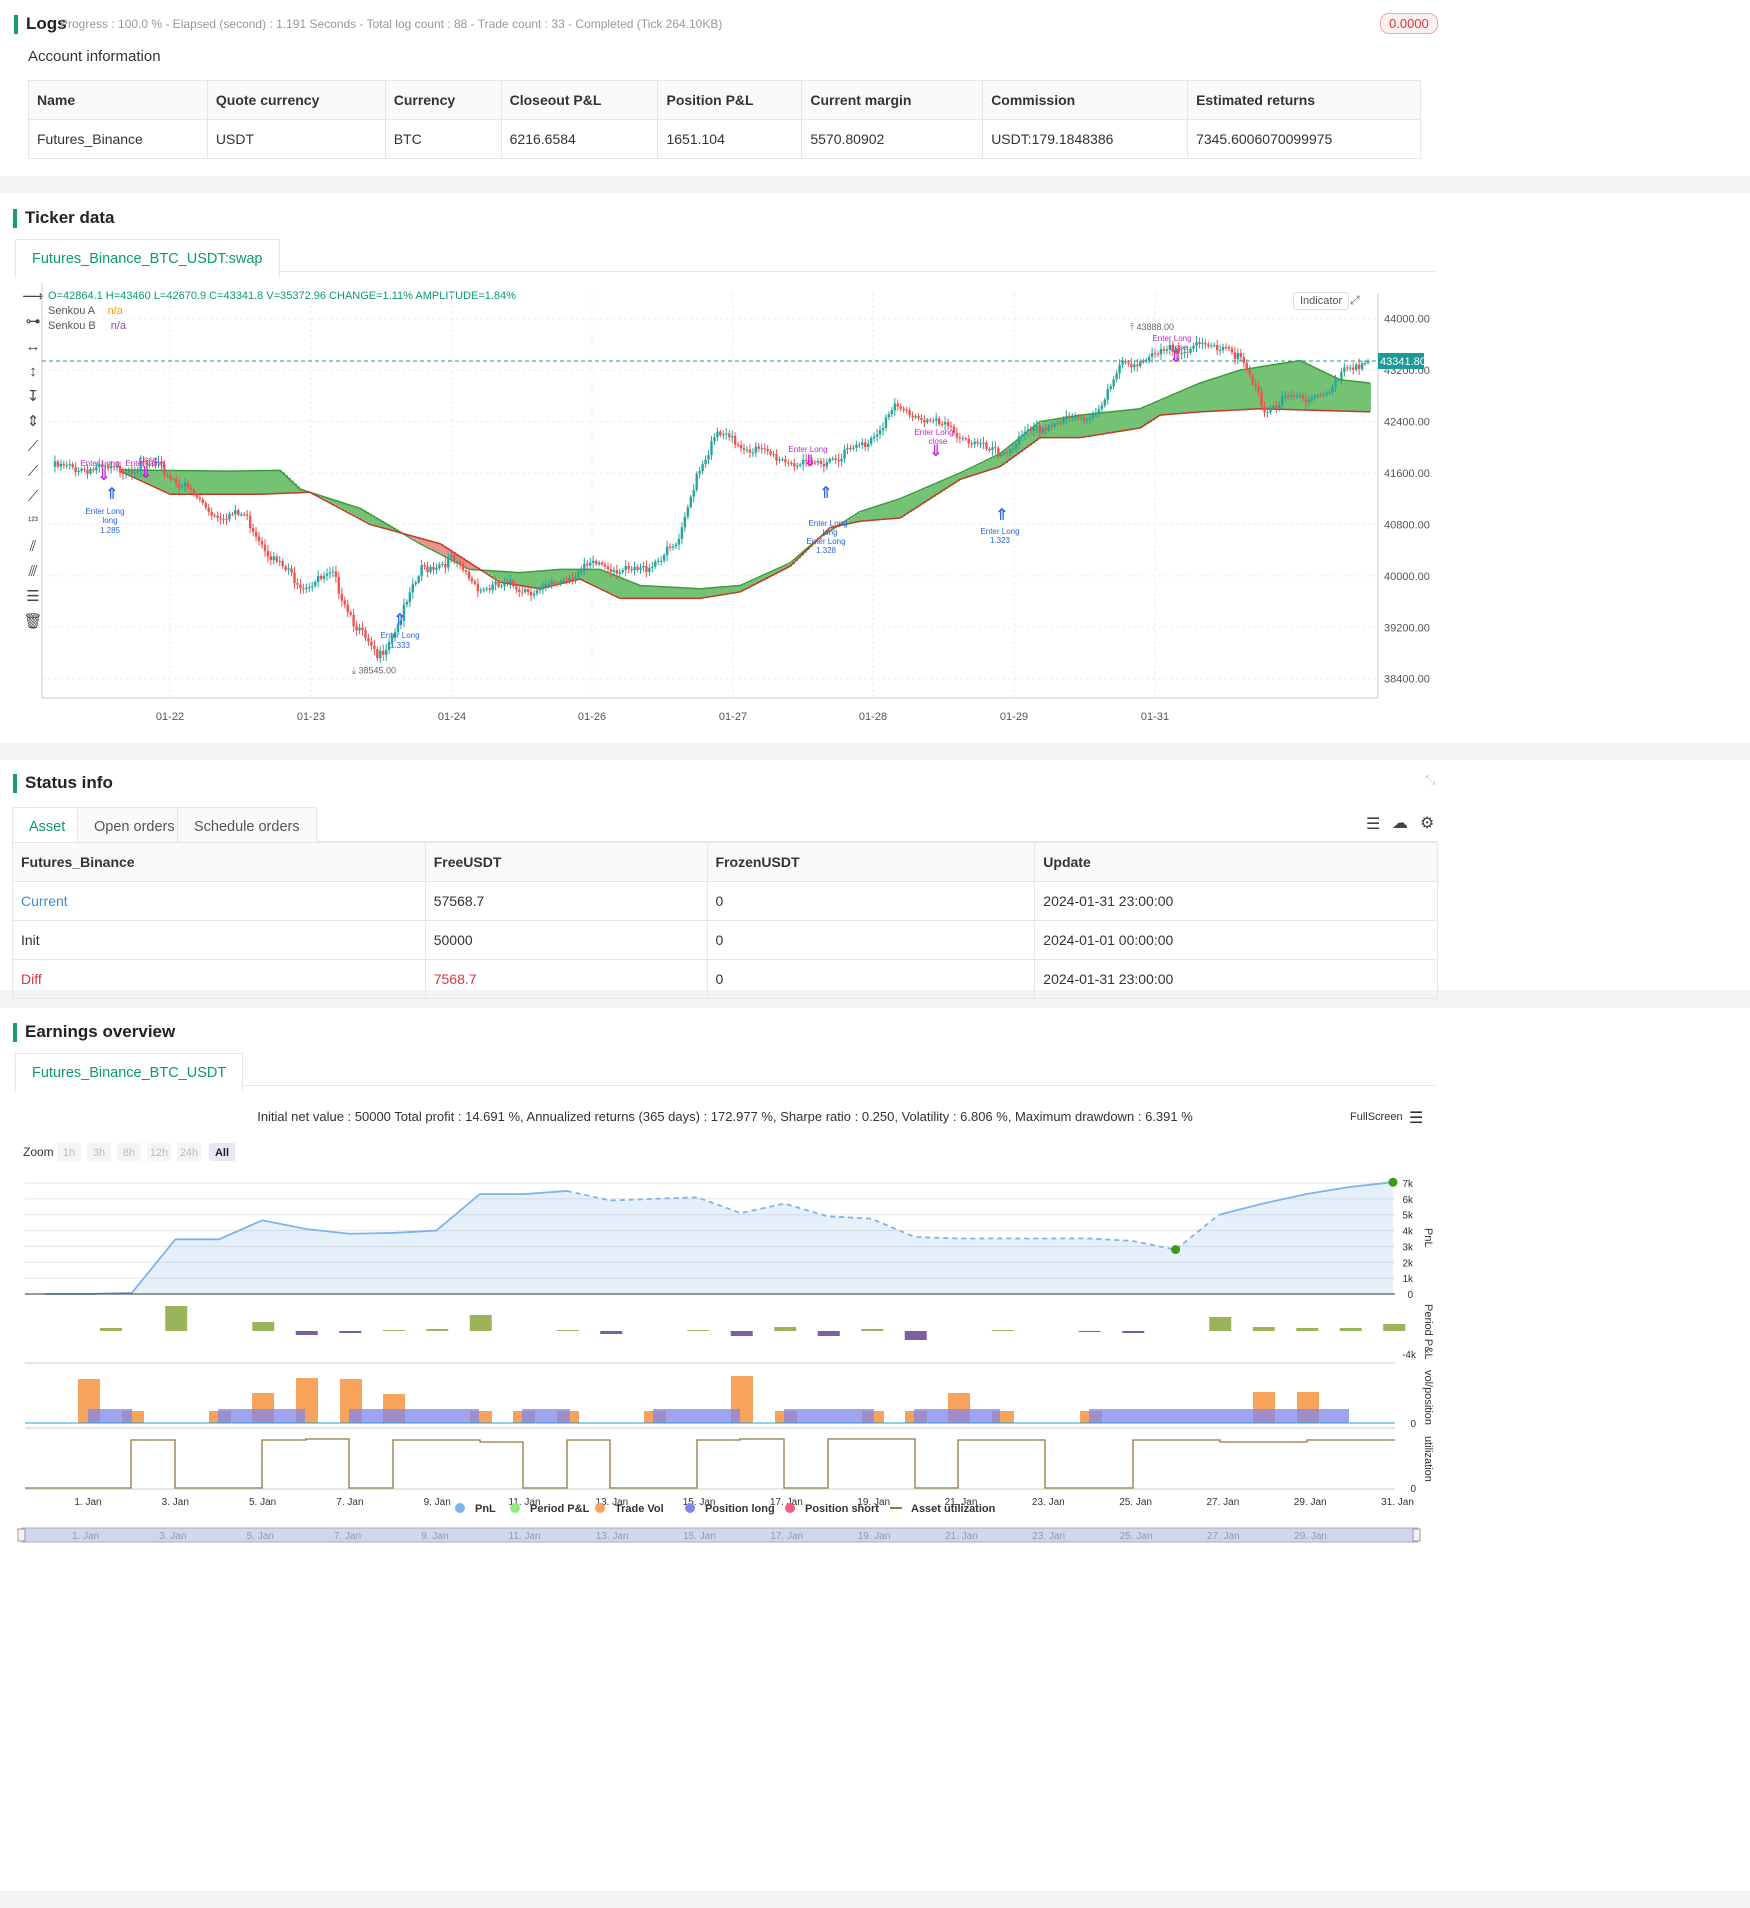 This screenshot has width=1750, height=1908. What do you see at coordinates (1321, 301) in the screenshot?
I see `indicator-button: Indicator` at bounding box center [1321, 301].